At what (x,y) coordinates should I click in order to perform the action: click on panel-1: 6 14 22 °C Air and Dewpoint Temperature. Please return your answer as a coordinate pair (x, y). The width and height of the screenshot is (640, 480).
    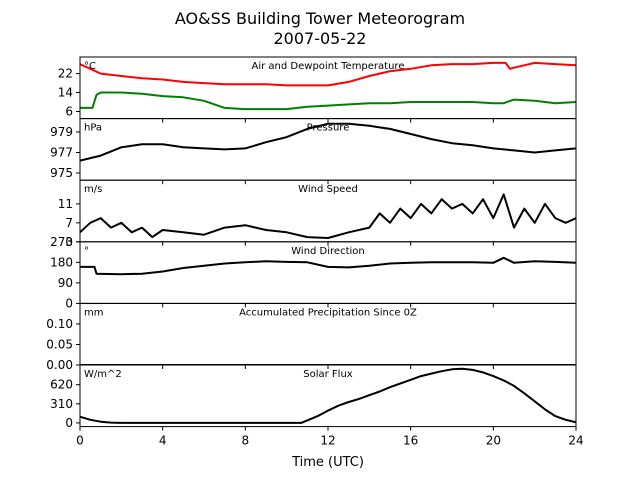
    Looking at the image, I should click on (317, 89).